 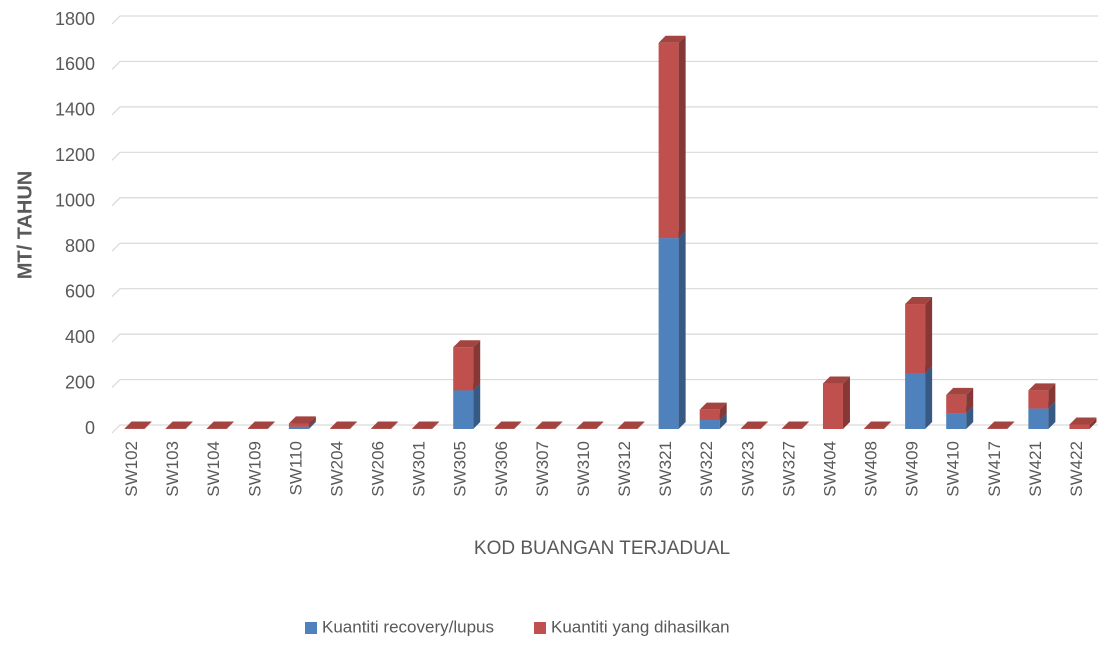 What do you see at coordinates (80, 337) in the screenshot?
I see `y-tick-label: 400` at bounding box center [80, 337].